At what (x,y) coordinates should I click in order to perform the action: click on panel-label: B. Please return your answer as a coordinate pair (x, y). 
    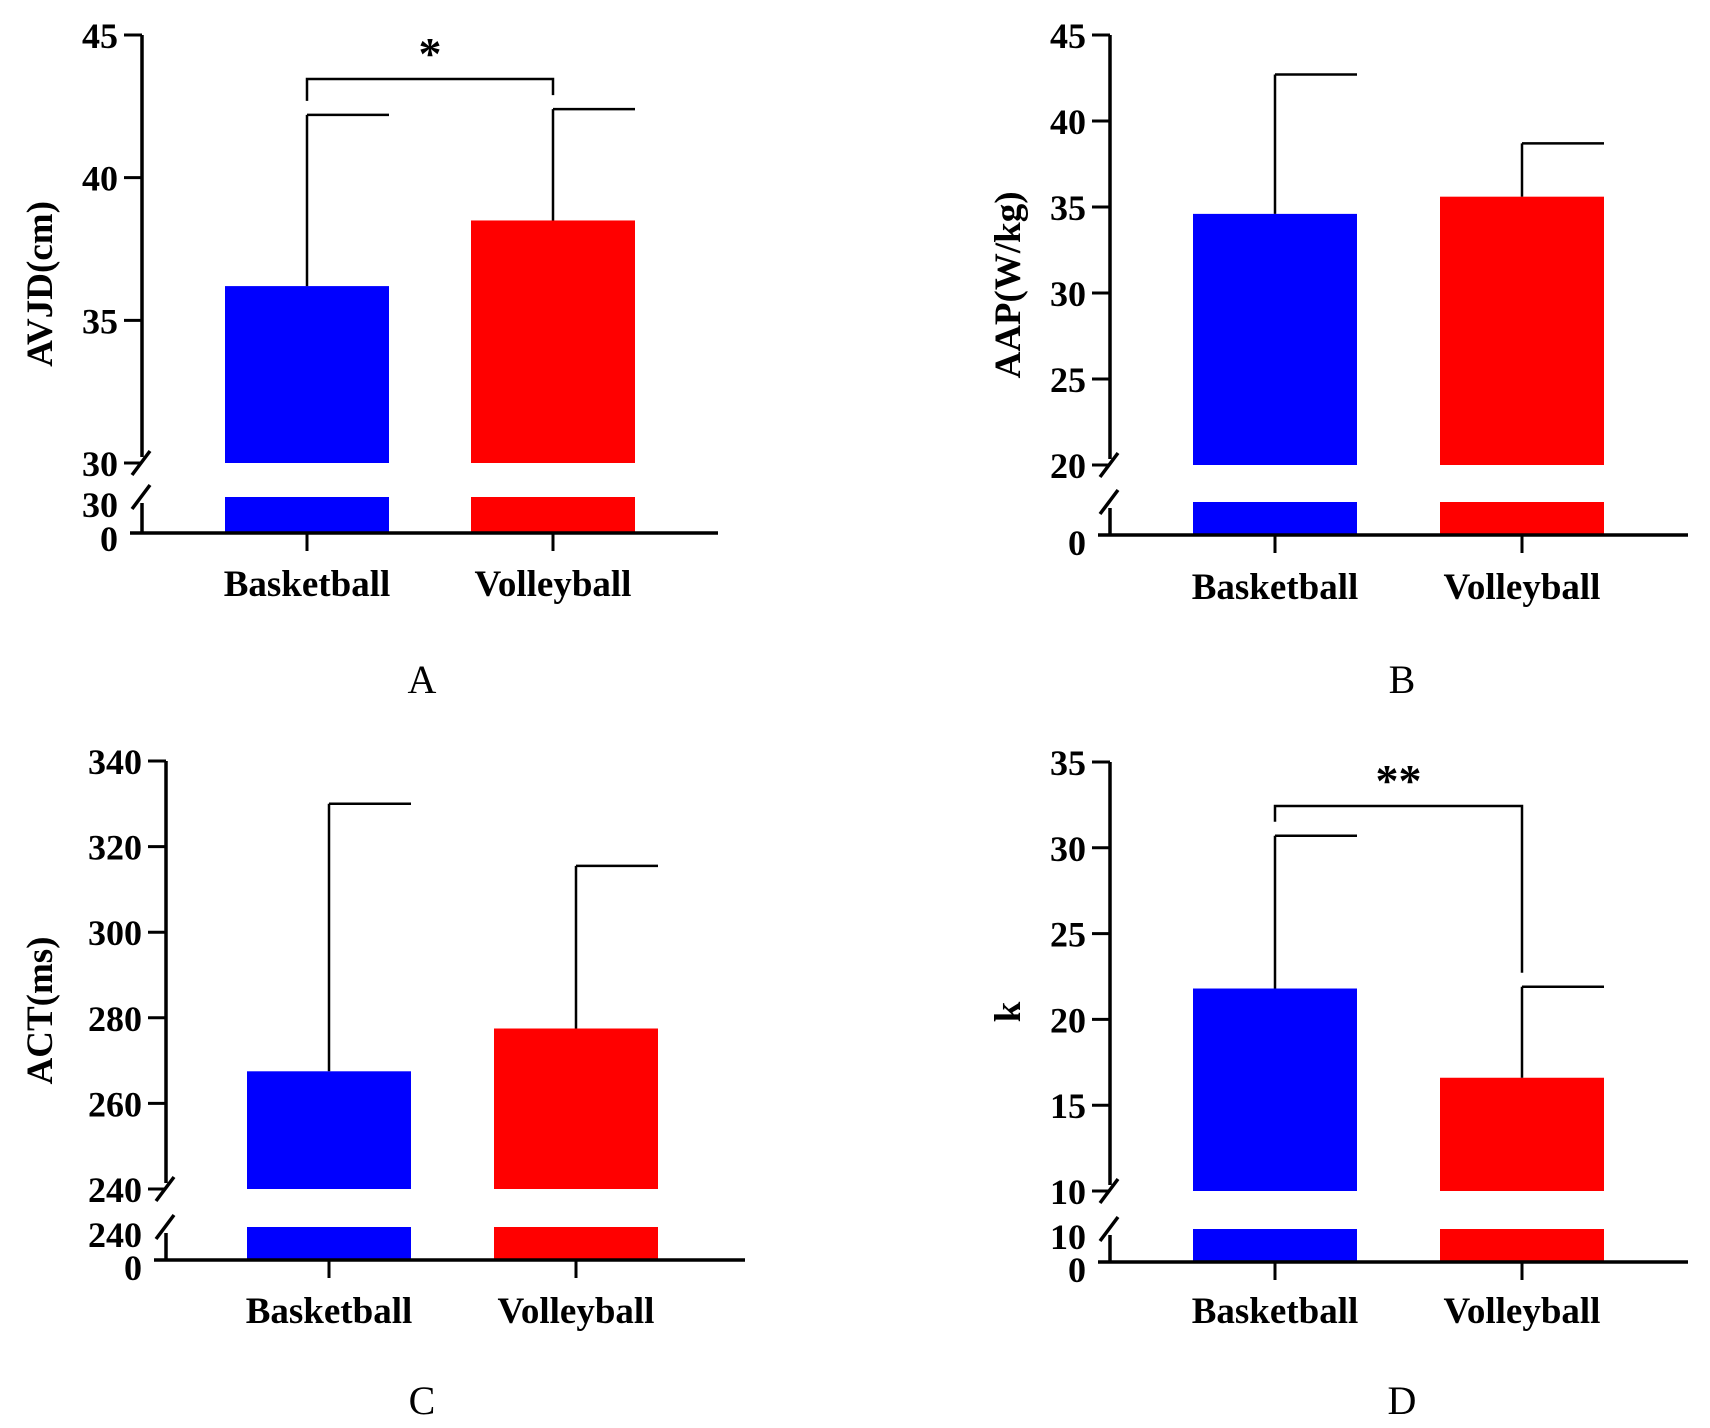
    Looking at the image, I should click on (1402, 679).